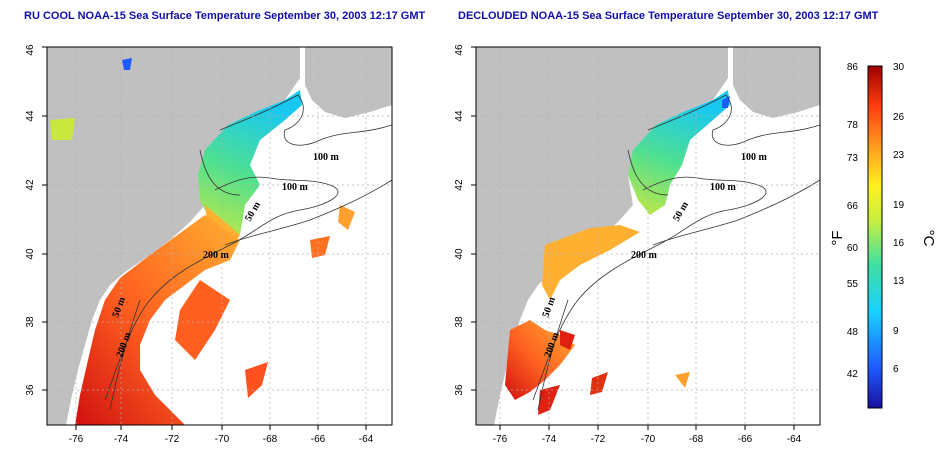 This screenshot has width=950, height=475. What do you see at coordinates (216, 255) in the screenshot?
I see `left-contour-label: 200 m` at bounding box center [216, 255].